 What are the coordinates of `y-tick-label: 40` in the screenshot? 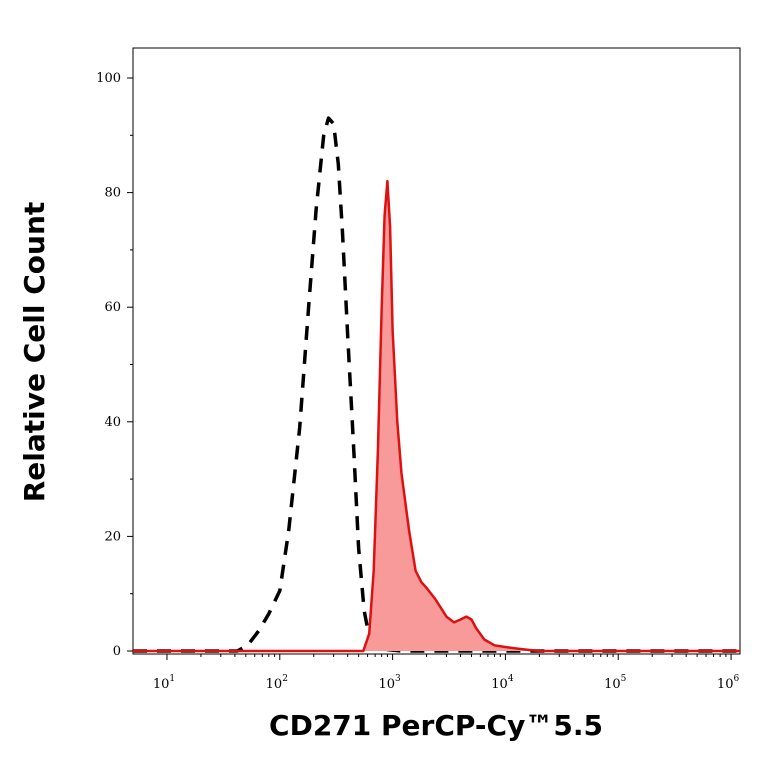 It's located at (112, 422).